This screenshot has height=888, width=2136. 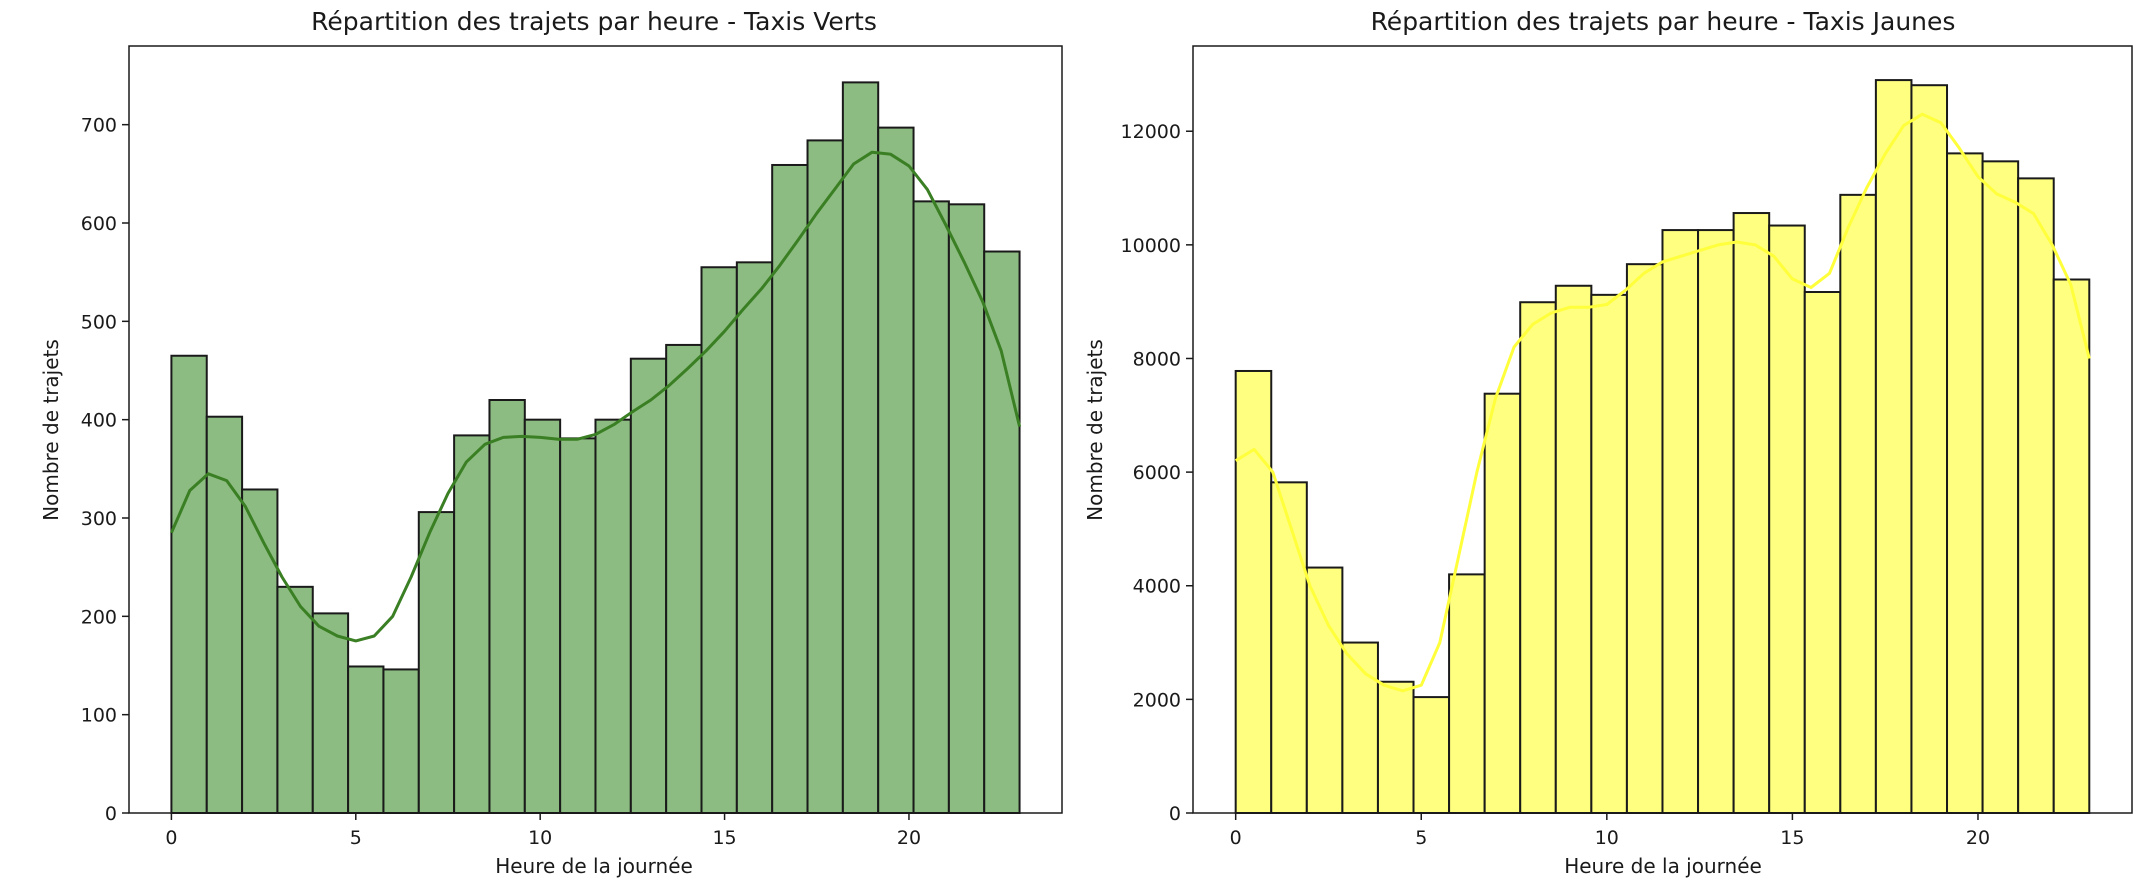 I want to click on y-axis-ticks: 0 2000 4000 6000 8000 10000 12000, so click(x=1157, y=473).